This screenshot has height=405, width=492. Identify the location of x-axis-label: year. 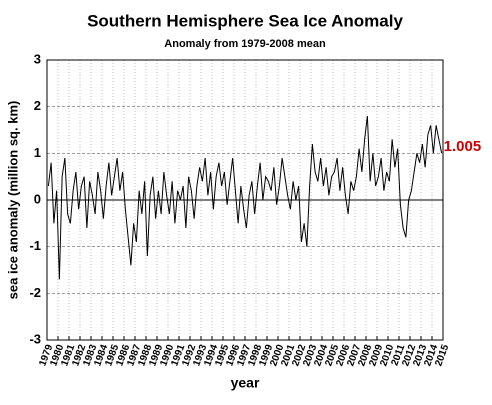
(245, 383).